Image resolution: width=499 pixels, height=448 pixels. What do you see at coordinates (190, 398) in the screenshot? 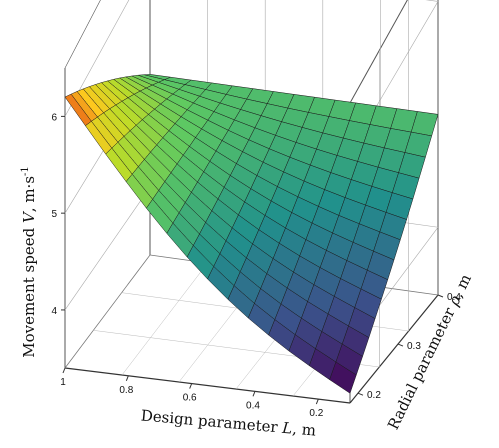
I see `x-tick-label: 0.6` at bounding box center [190, 398].